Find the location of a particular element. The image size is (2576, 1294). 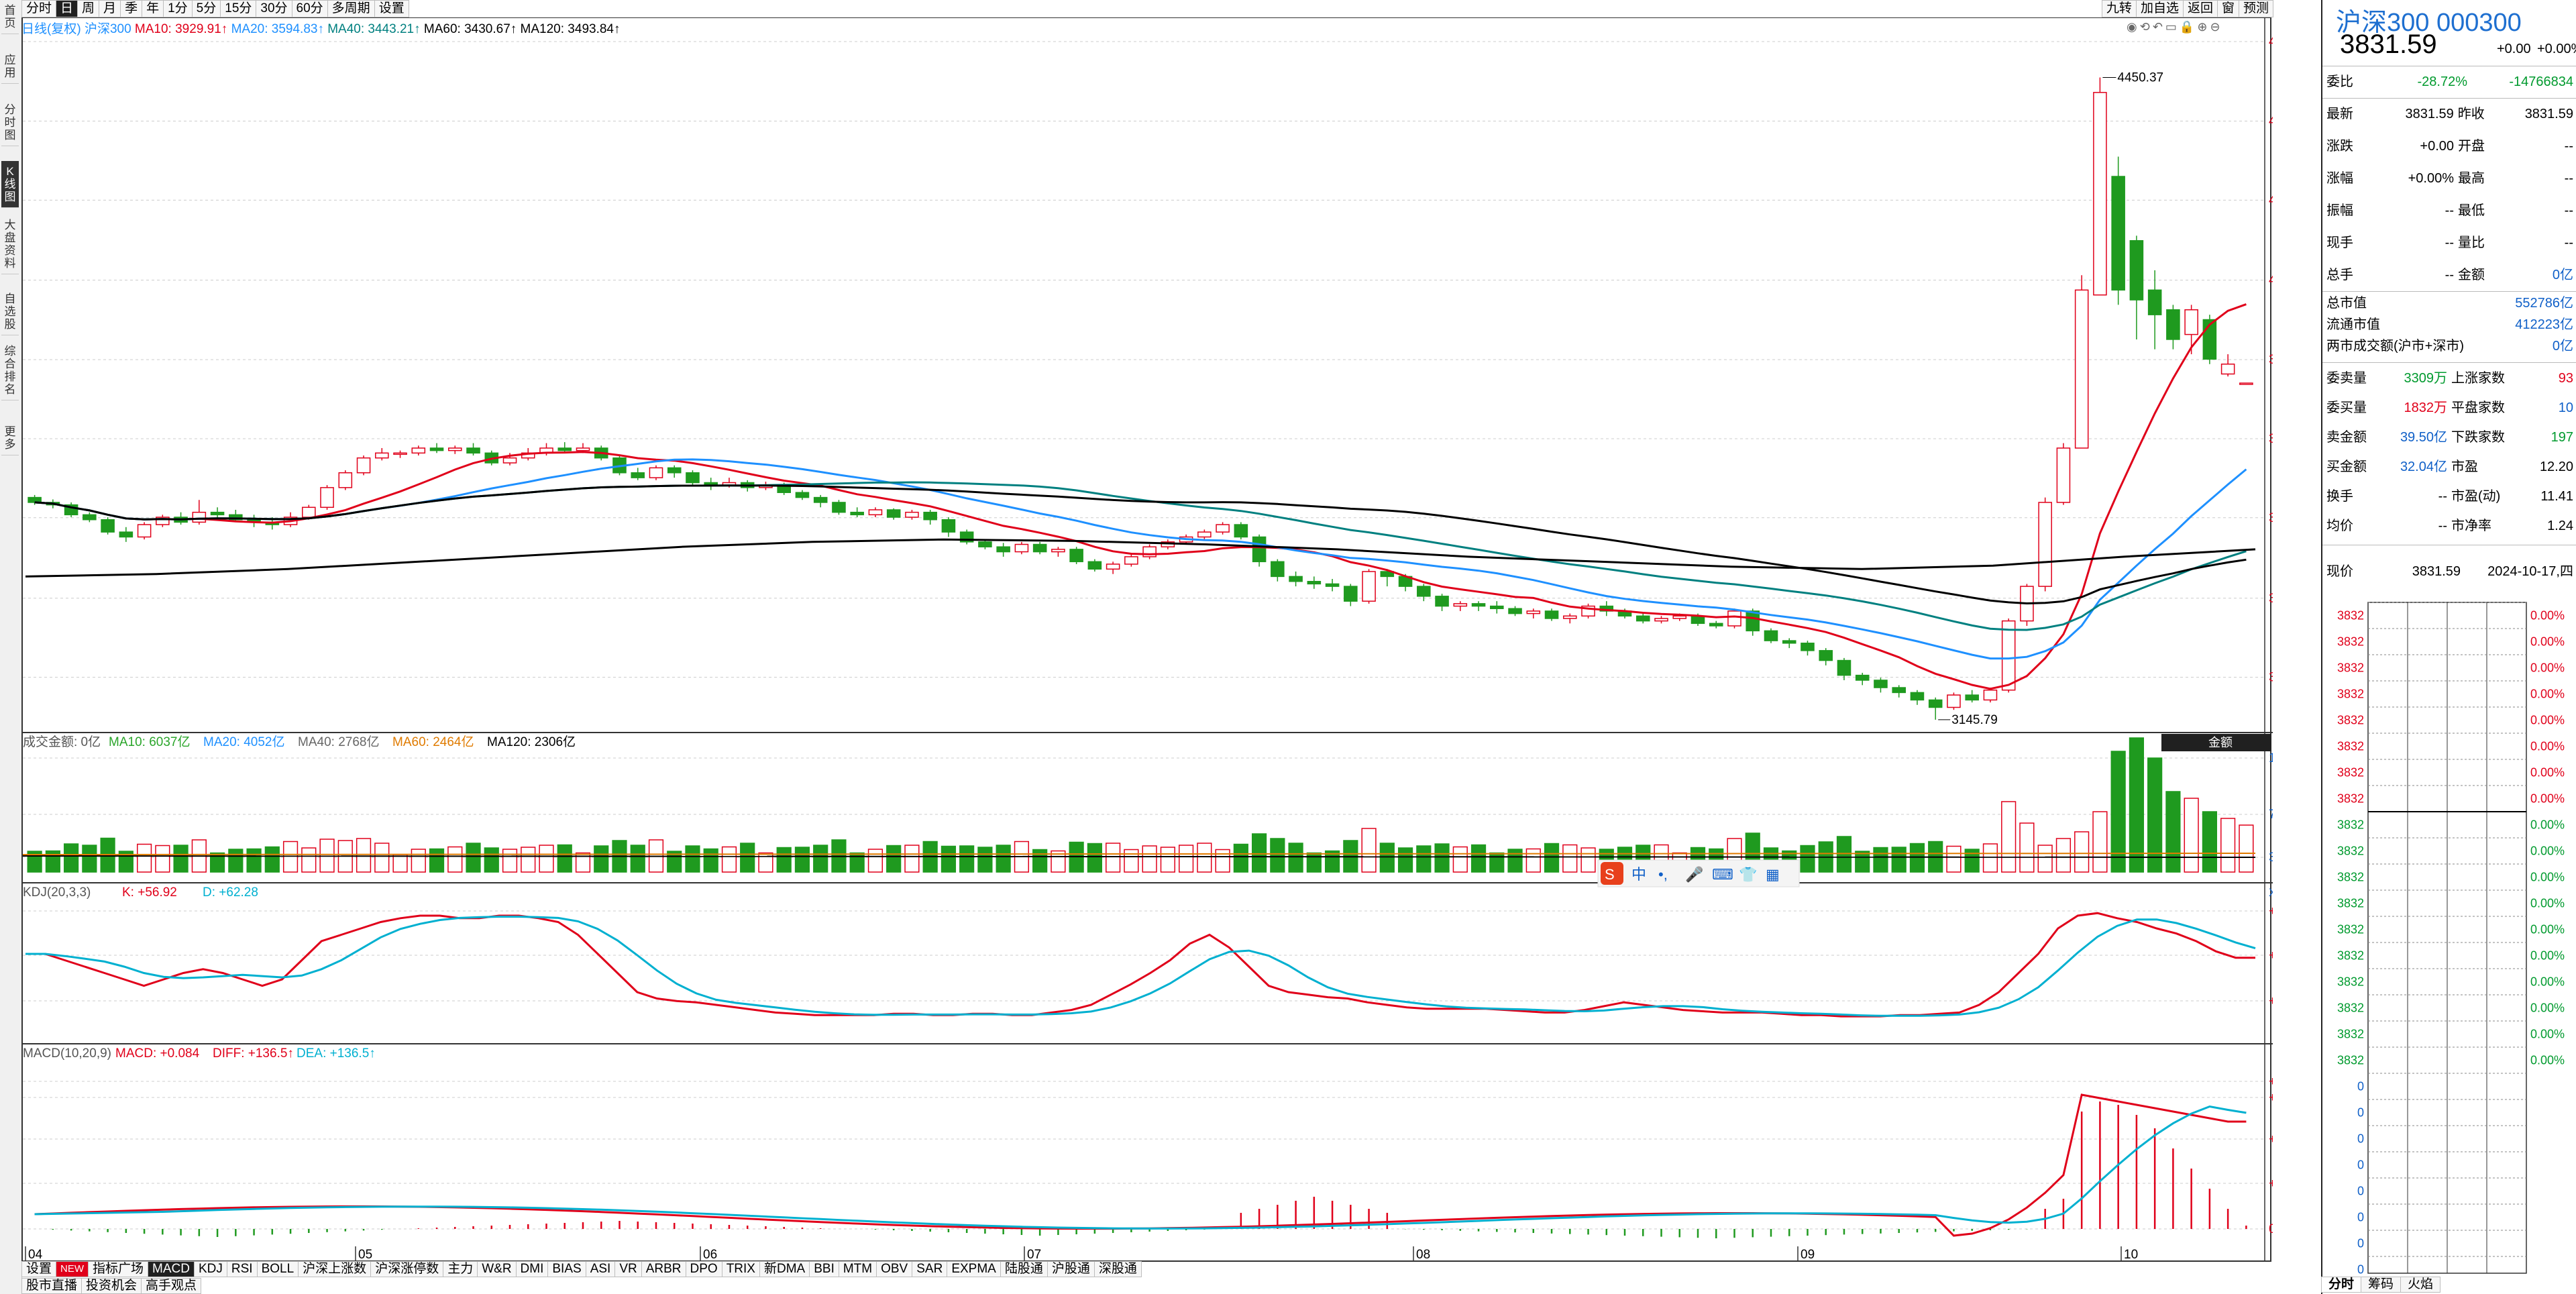

indicator-15: ARBR is located at coordinates (663, 1269).